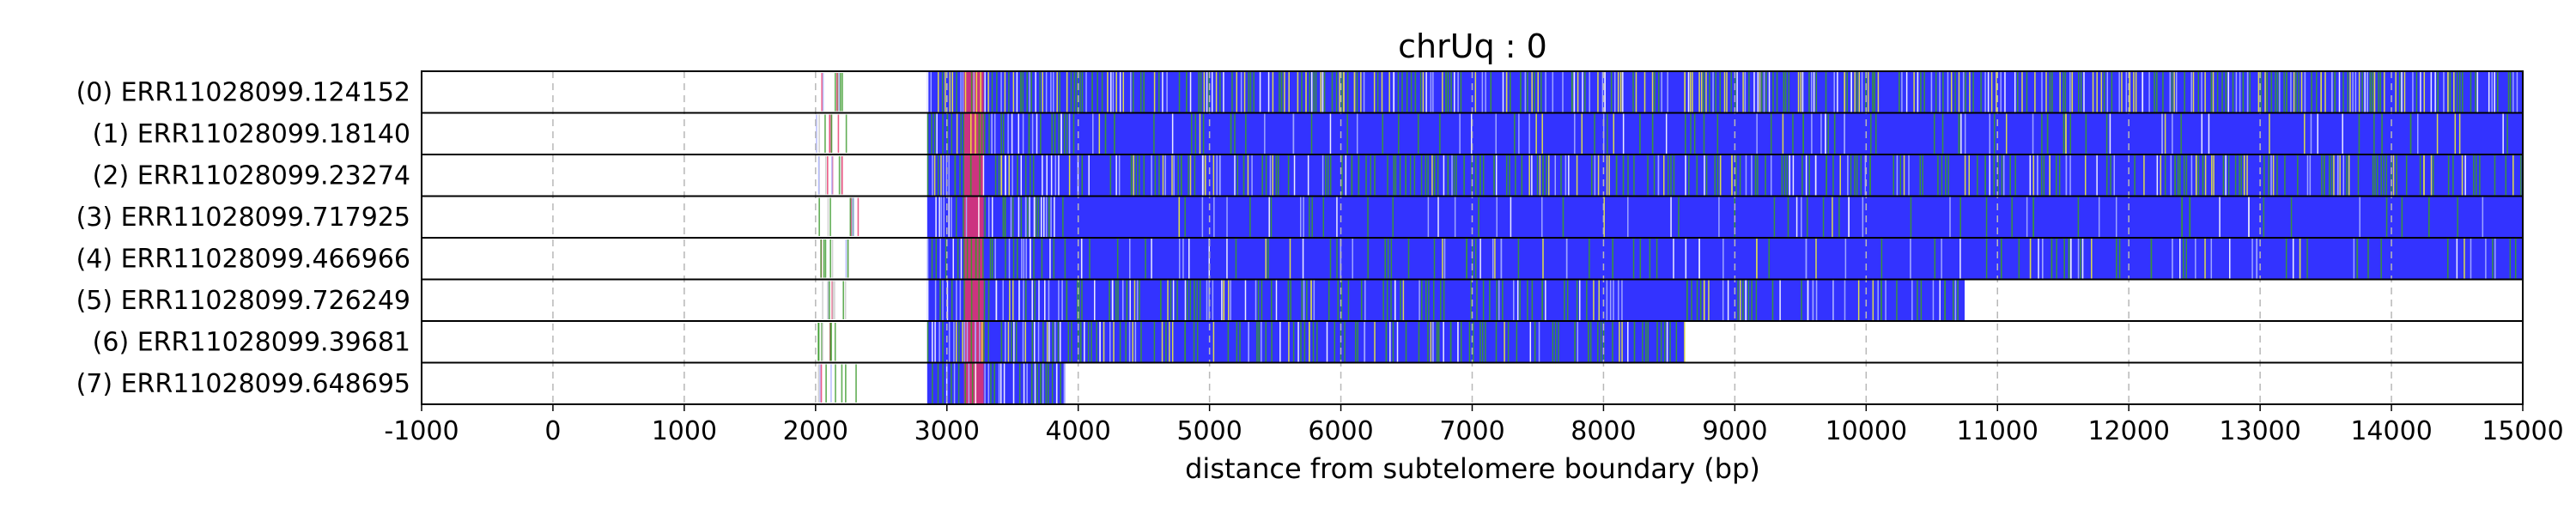 Image resolution: width=2576 pixels, height=515 pixels. What do you see at coordinates (2259, 431) in the screenshot?
I see `x-tick-label: 13000` at bounding box center [2259, 431].